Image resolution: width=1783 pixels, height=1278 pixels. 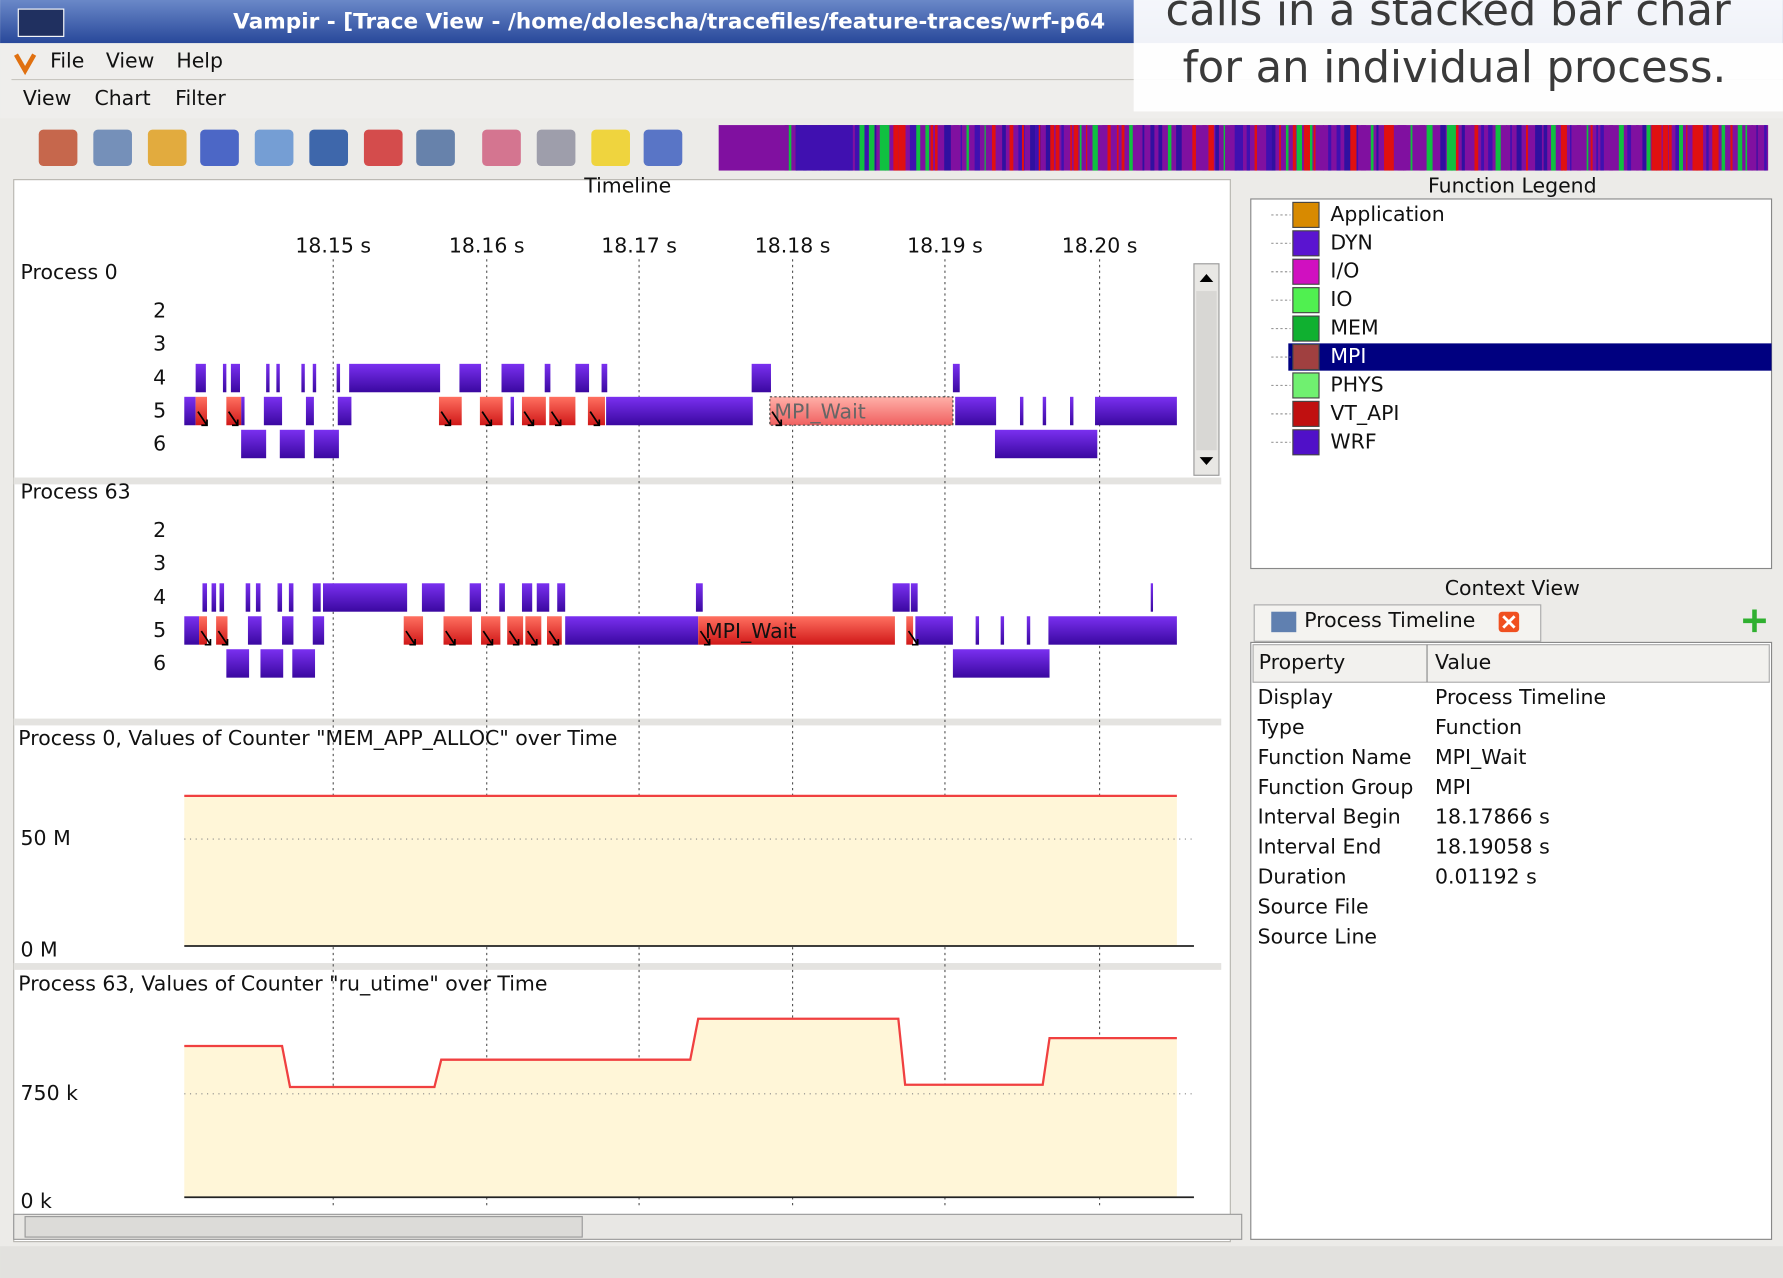 What do you see at coordinates (199, 60) in the screenshot?
I see `menu-item: Help` at bounding box center [199, 60].